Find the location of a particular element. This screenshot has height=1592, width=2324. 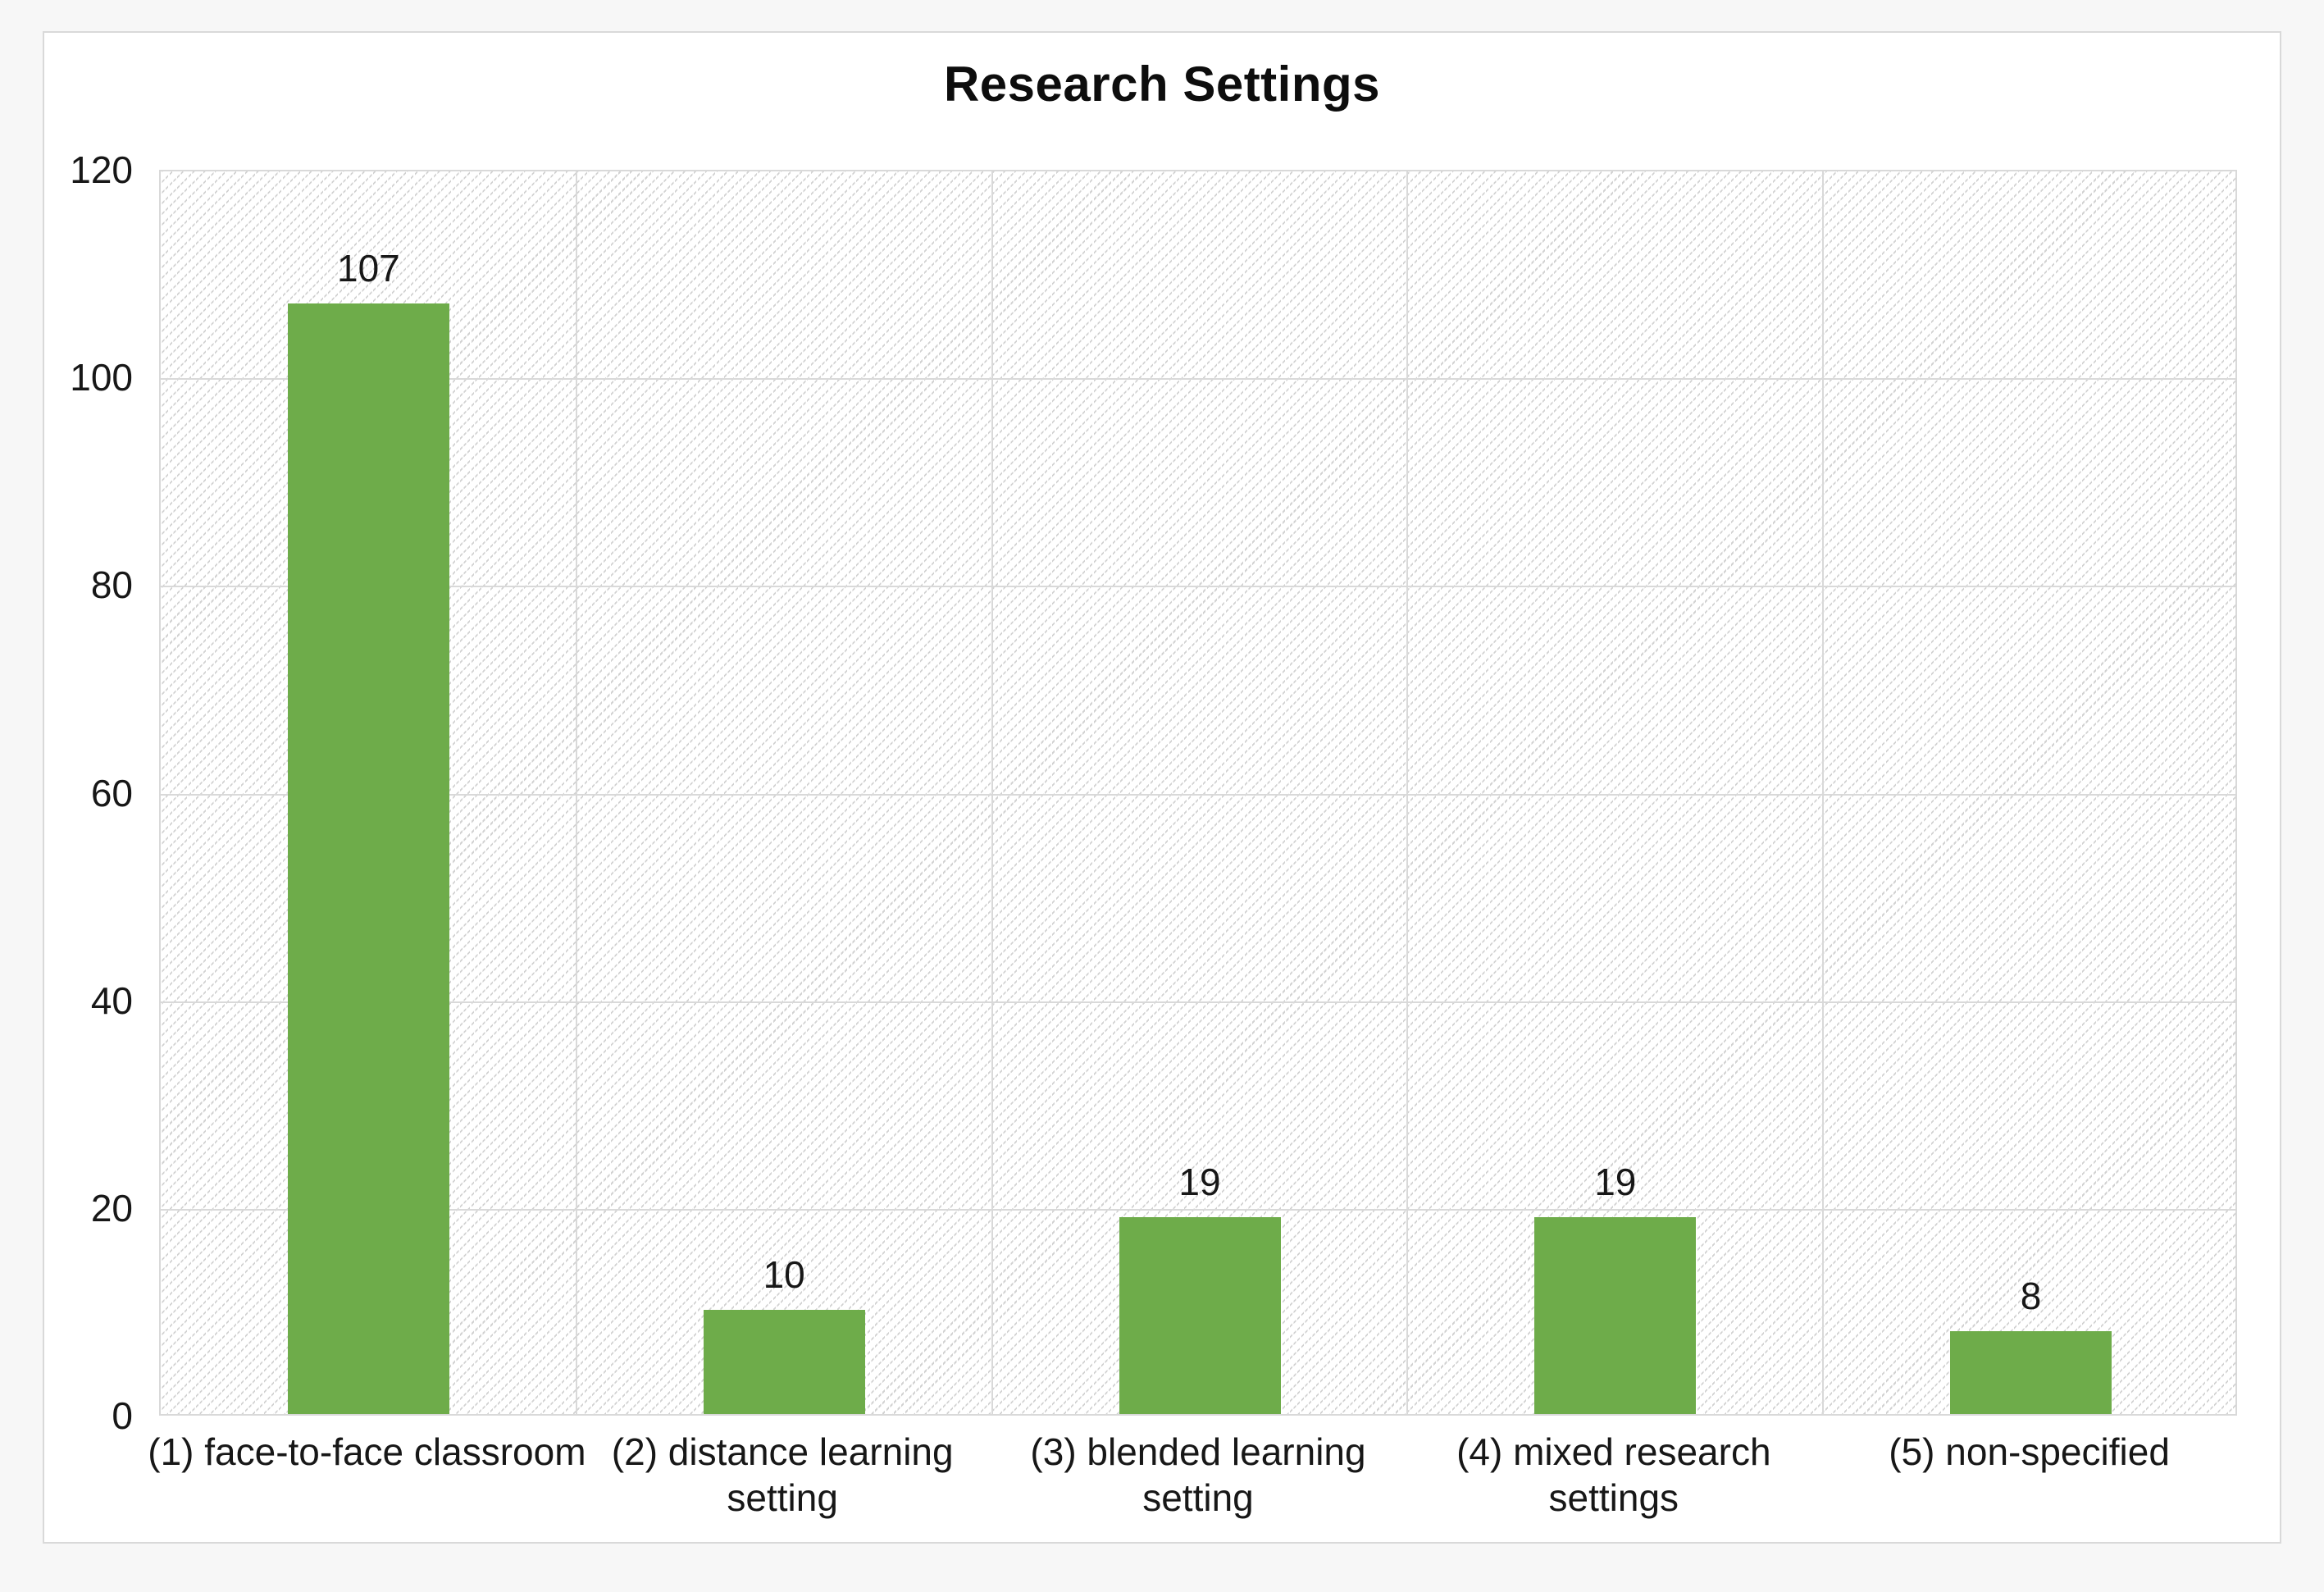

y-tick-label: 0 is located at coordinates (123, 1416).